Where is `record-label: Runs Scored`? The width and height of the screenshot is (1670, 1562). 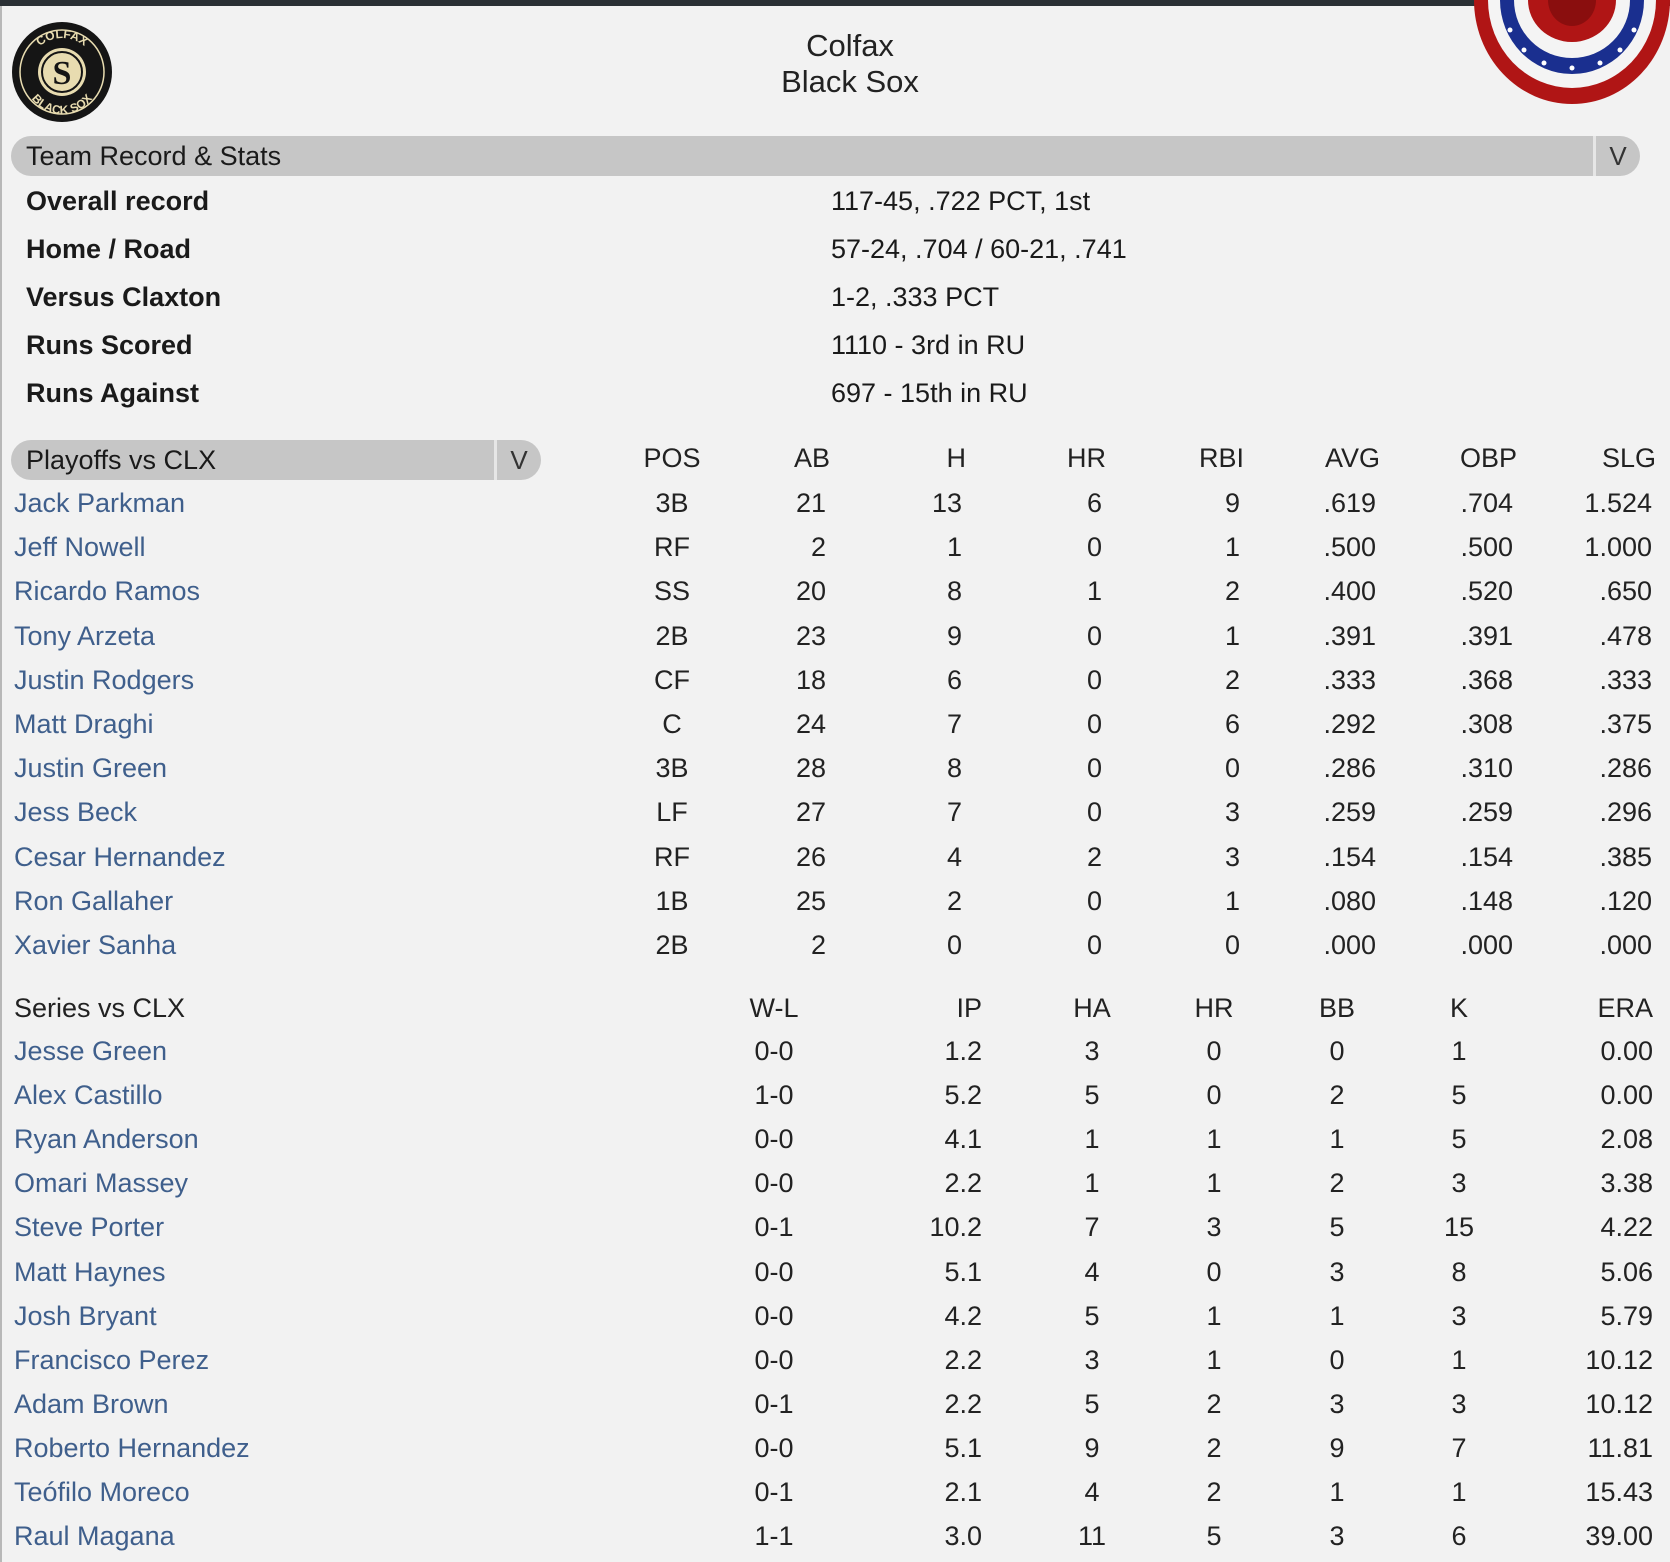 record-label: Runs Scored is located at coordinates (109, 345).